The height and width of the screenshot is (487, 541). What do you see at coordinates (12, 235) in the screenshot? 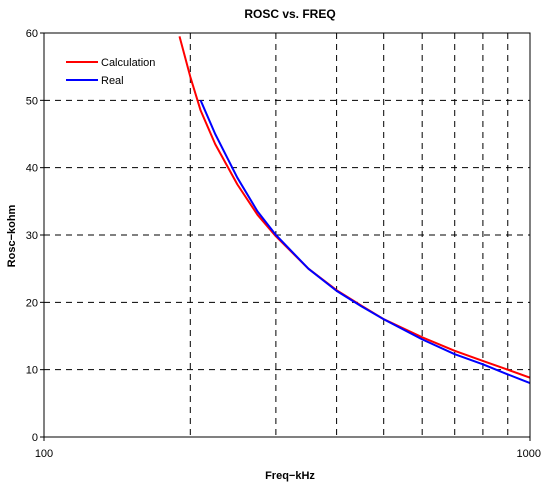
I see `y-axis-label: Rosc−kohm` at bounding box center [12, 235].